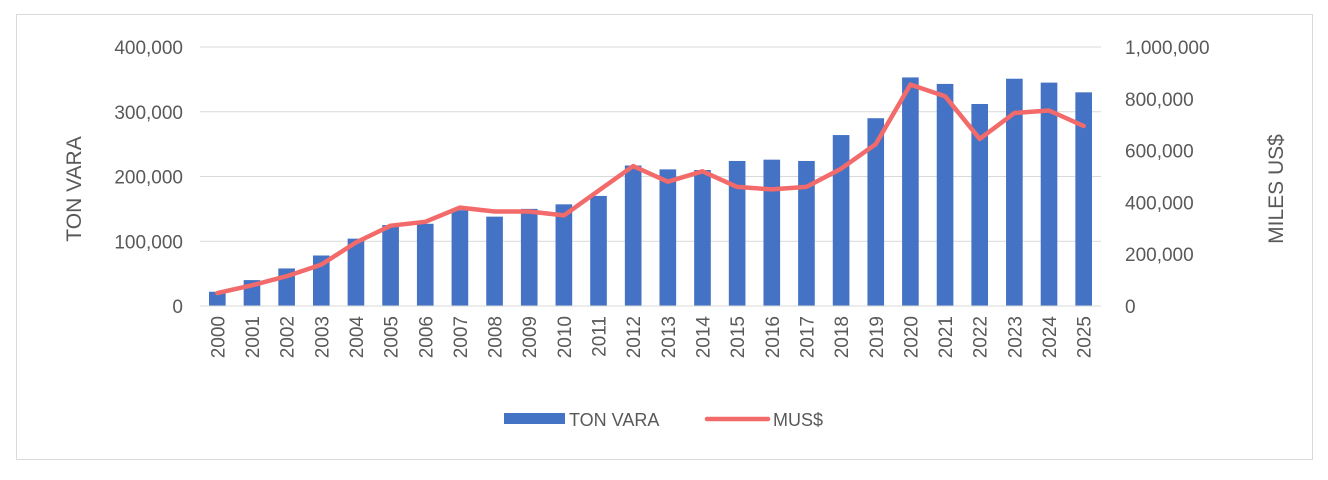  Describe the element at coordinates (663, 420) in the screenshot. I see `legend: TON VARA MUS$` at that location.